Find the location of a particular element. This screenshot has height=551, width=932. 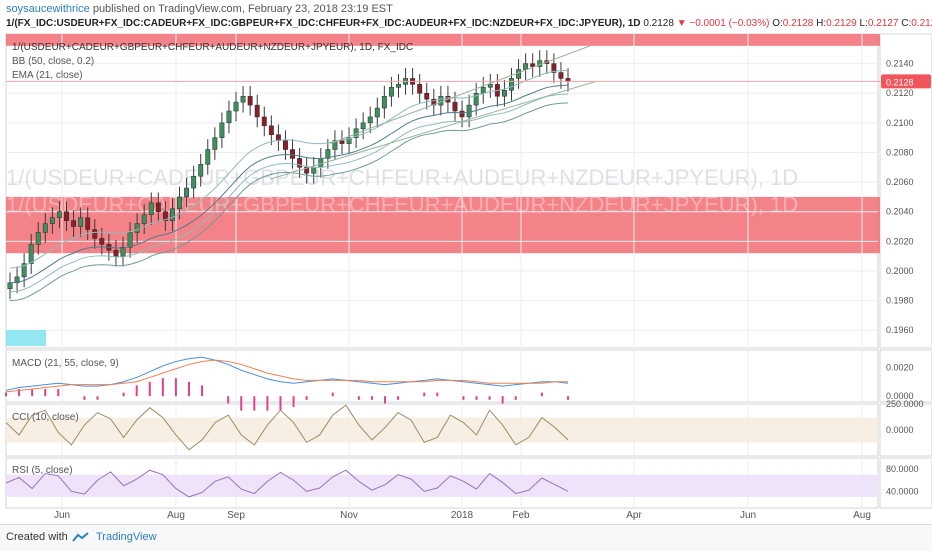

y-tick-label: 0.2000 is located at coordinates (900, 271).